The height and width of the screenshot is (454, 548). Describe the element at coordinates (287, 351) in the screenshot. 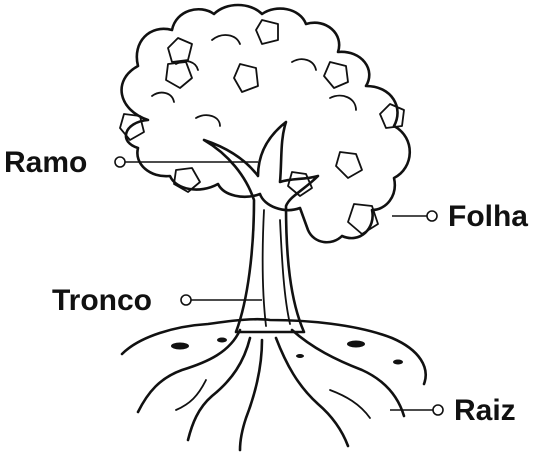

I see `soil-stones` at that location.